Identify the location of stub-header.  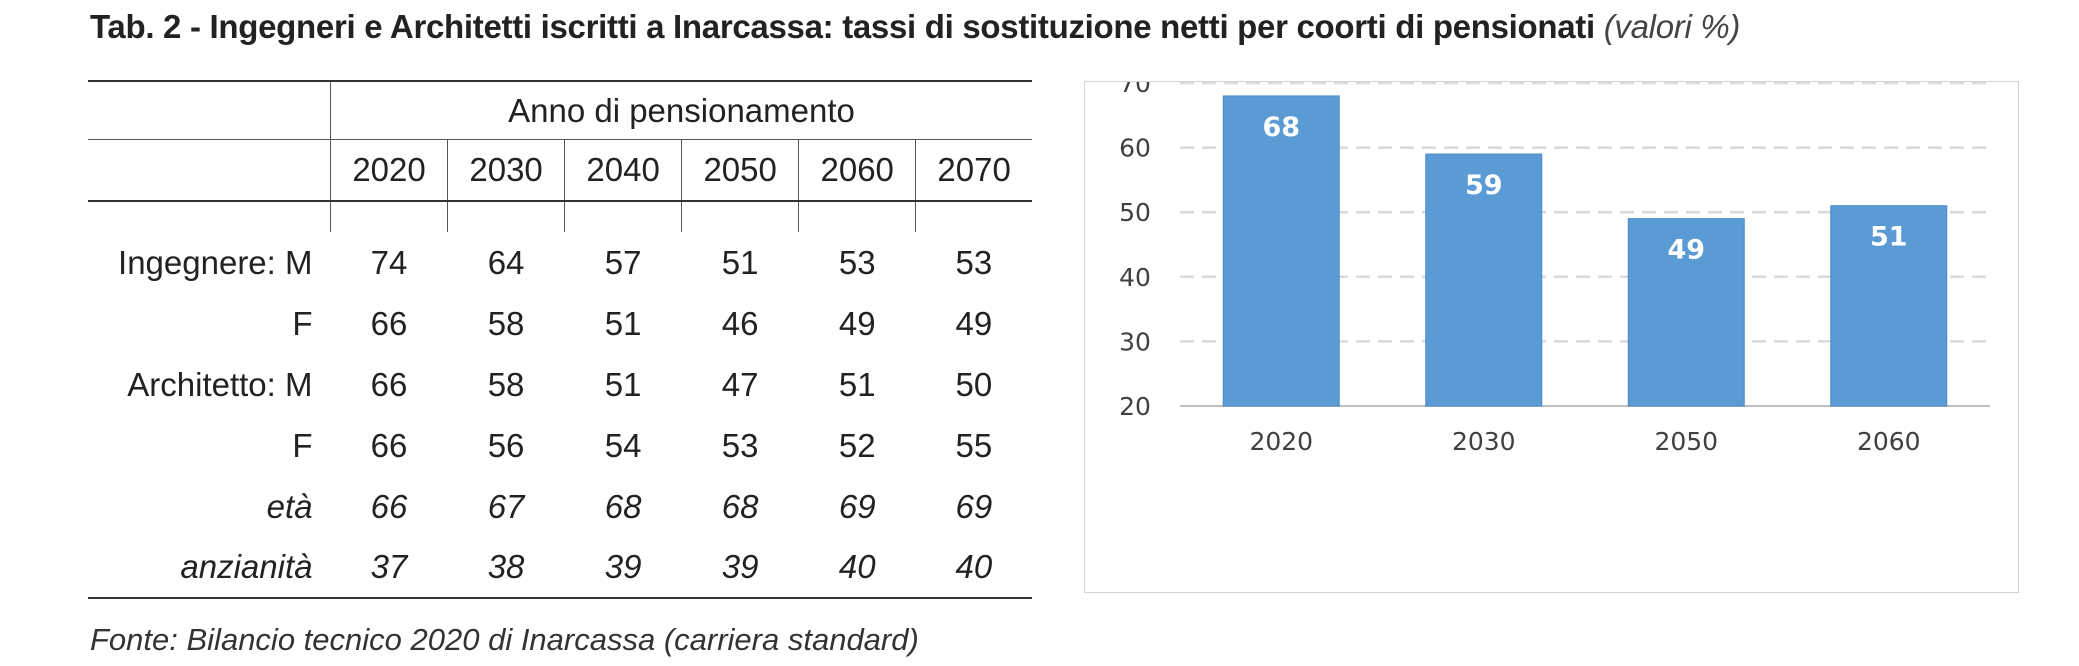
(209, 110).